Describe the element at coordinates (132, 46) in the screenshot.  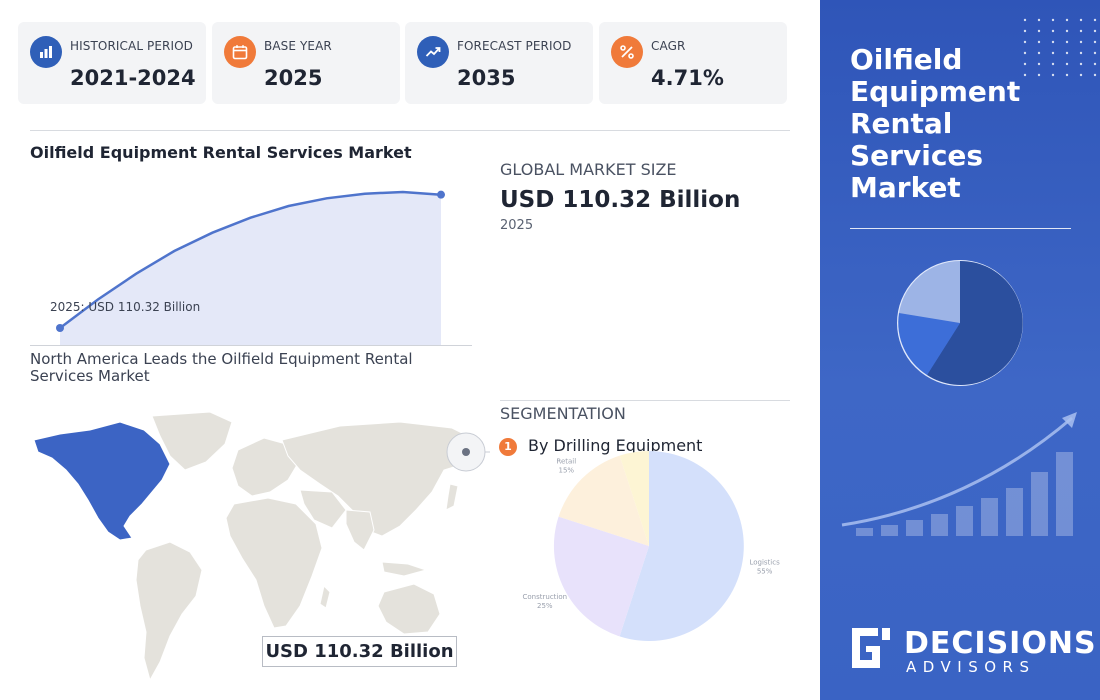
I see `stat-label: HISTORICAL PERIOD` at that location.